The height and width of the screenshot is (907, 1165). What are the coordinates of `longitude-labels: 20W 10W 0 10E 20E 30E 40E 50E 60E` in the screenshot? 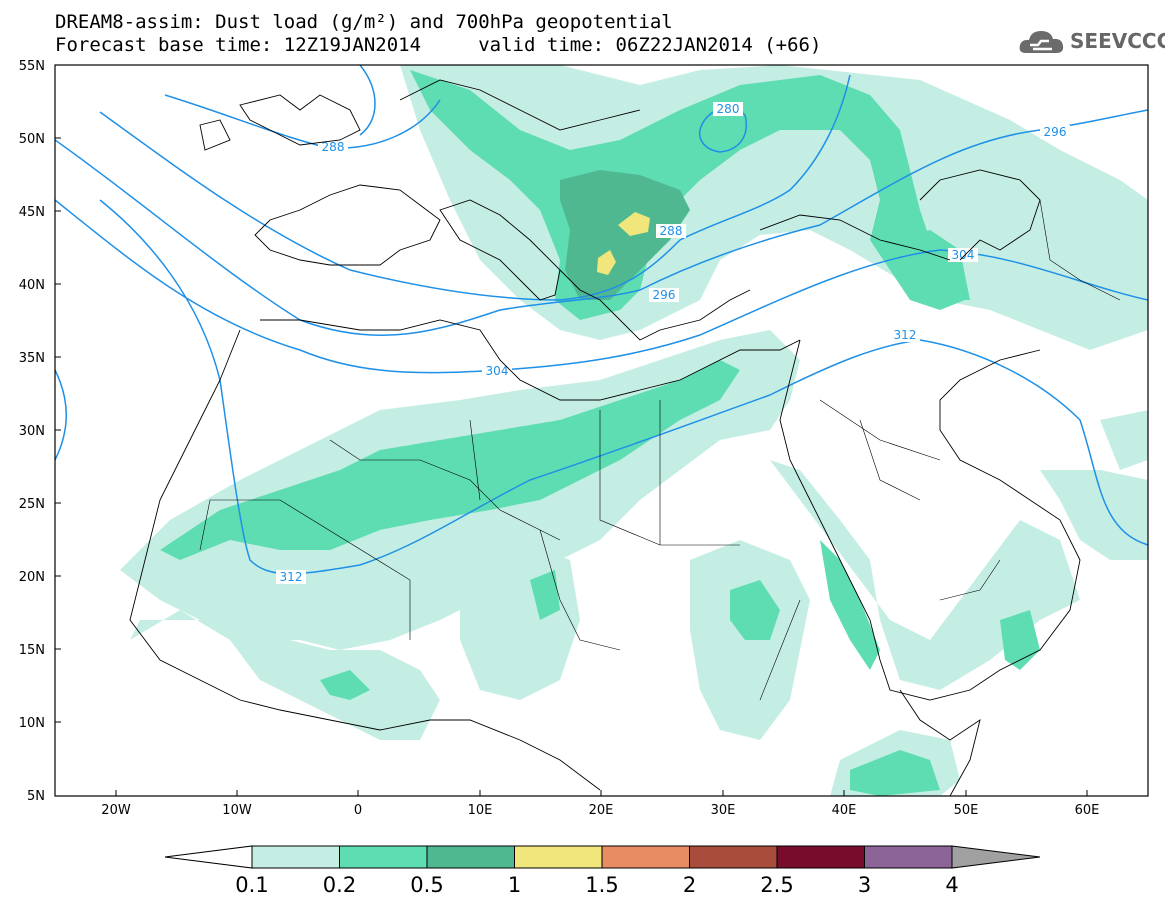 It's located at (600, 810).